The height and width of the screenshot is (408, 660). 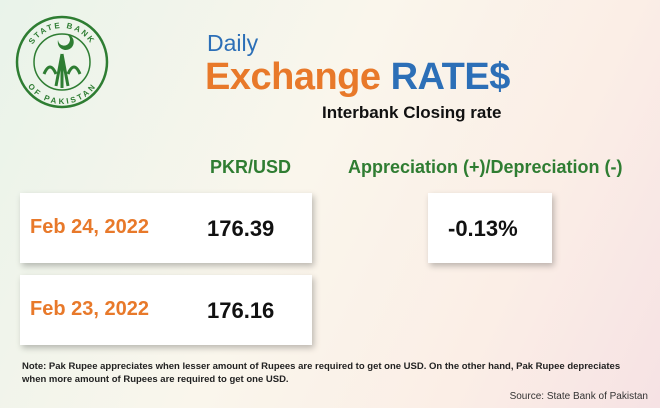 I want to click on title-rates: RATE$, so click(x=450, y=77).